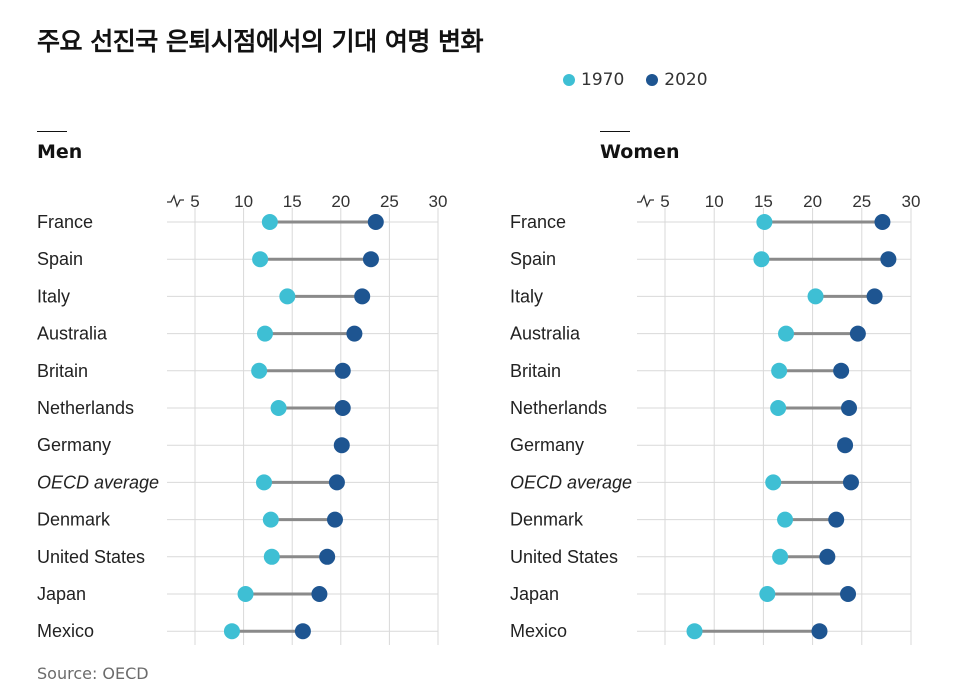 This screenshot has width=967, height=689. What do you see at coordinates (292, 201) in the screenshot?
I see `men-tick-label-15: 15` at bounding box center [292, 201].